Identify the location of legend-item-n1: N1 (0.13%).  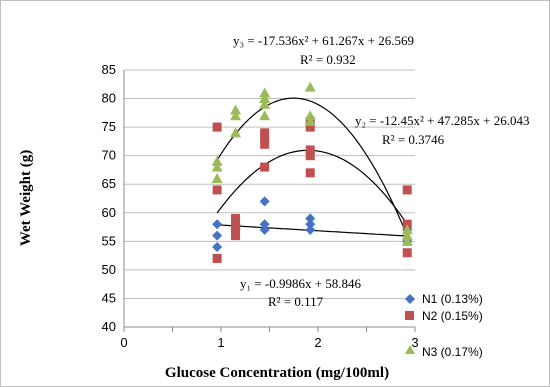
(444, 299).